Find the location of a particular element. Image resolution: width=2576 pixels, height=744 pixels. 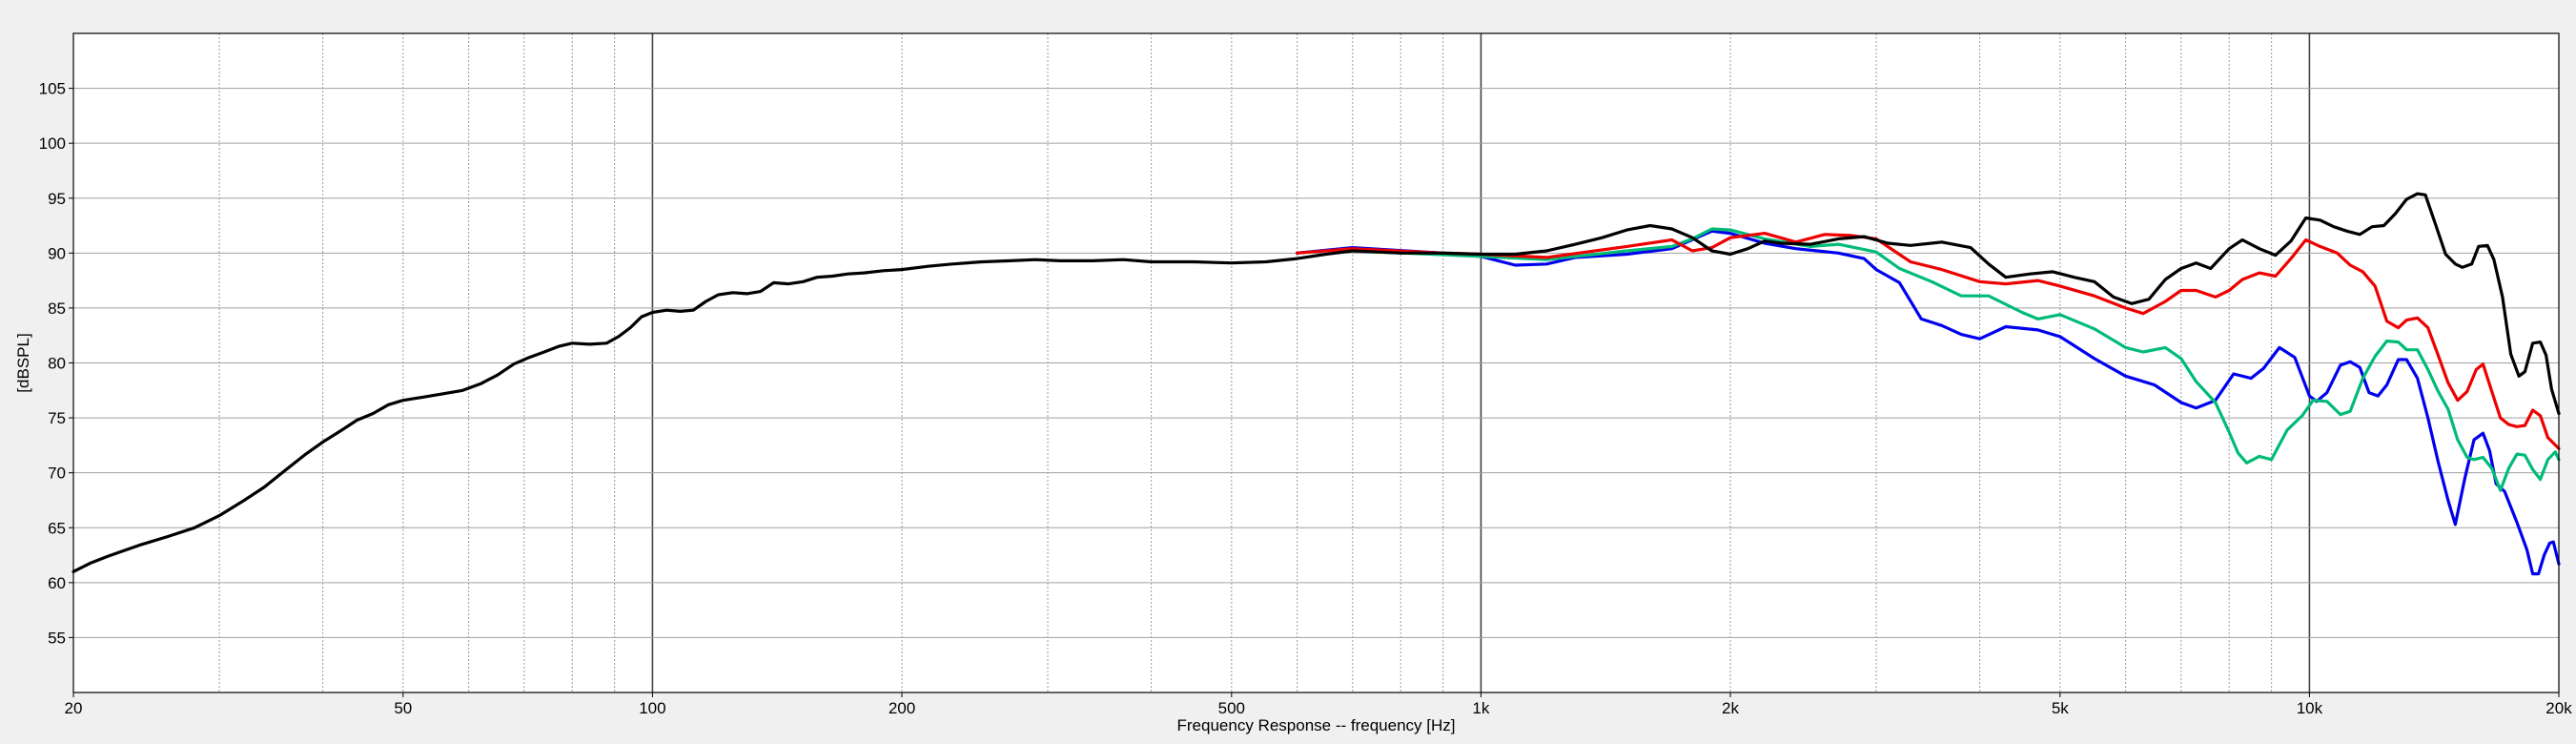

x-tick-label: 50 is located at coordinates (403, 708).